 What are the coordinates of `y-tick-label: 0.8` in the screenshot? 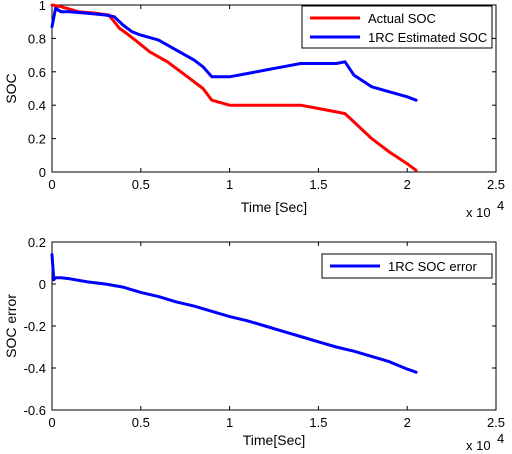 It's located at (37, 38).